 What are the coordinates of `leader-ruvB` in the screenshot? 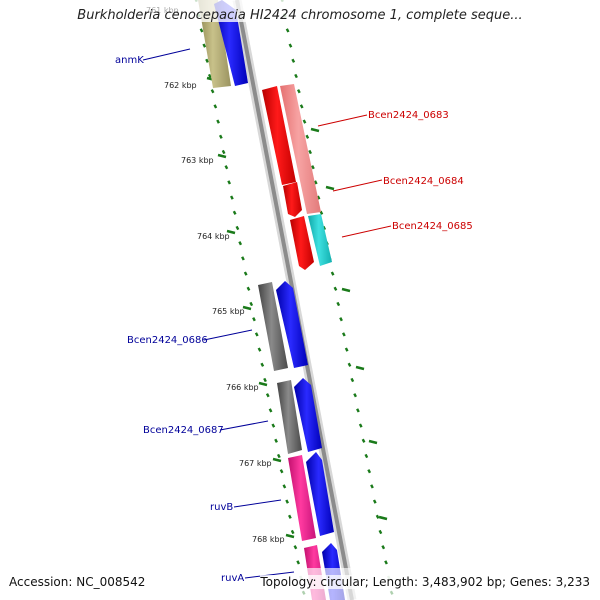 It's located at (257, 503).